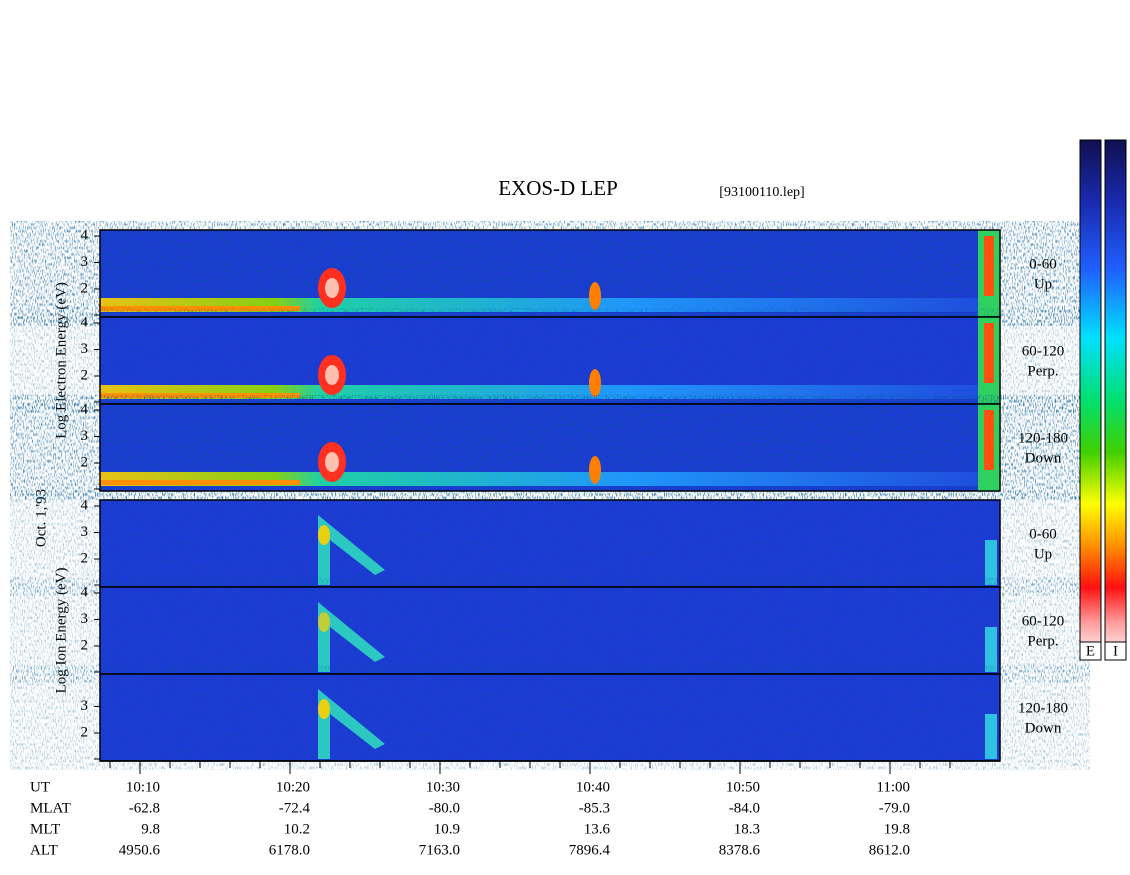 Image resolution: width=1130 pixels, height=875 pixels. I want to click on panel-frame, so click(550, 447).